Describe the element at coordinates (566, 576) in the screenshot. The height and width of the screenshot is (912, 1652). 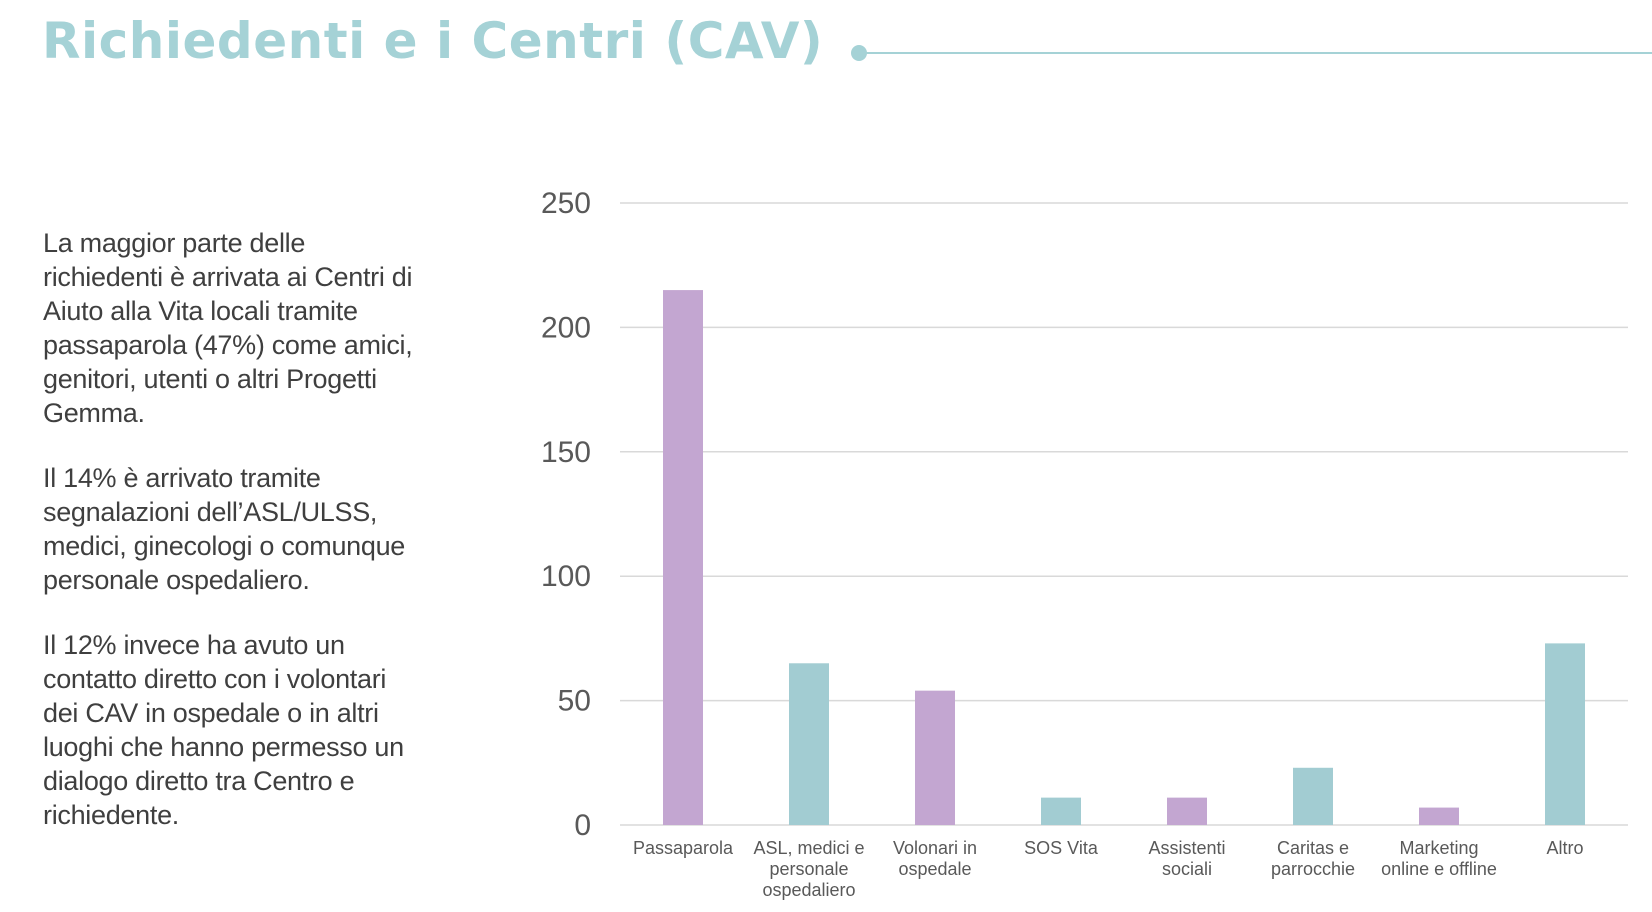
I see `y-tick-label-100: 100` at that location.